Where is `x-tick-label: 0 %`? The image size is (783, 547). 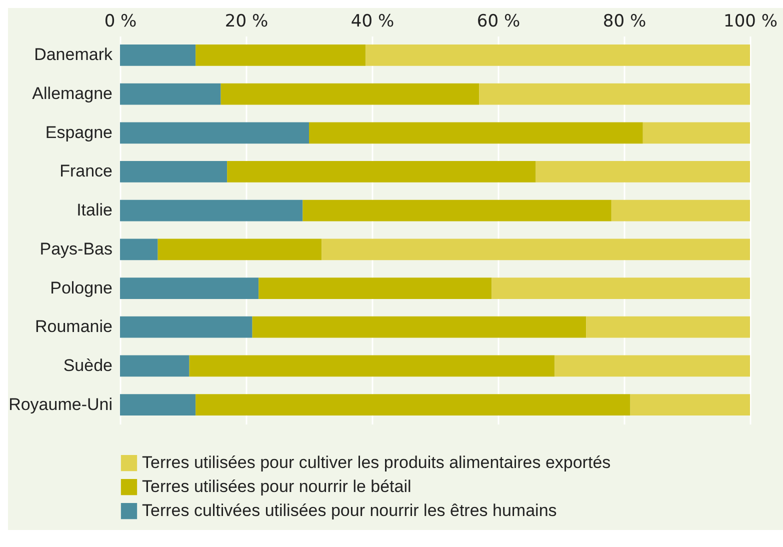
x-tick-label: 0 % is located at coordinates (120, 22).